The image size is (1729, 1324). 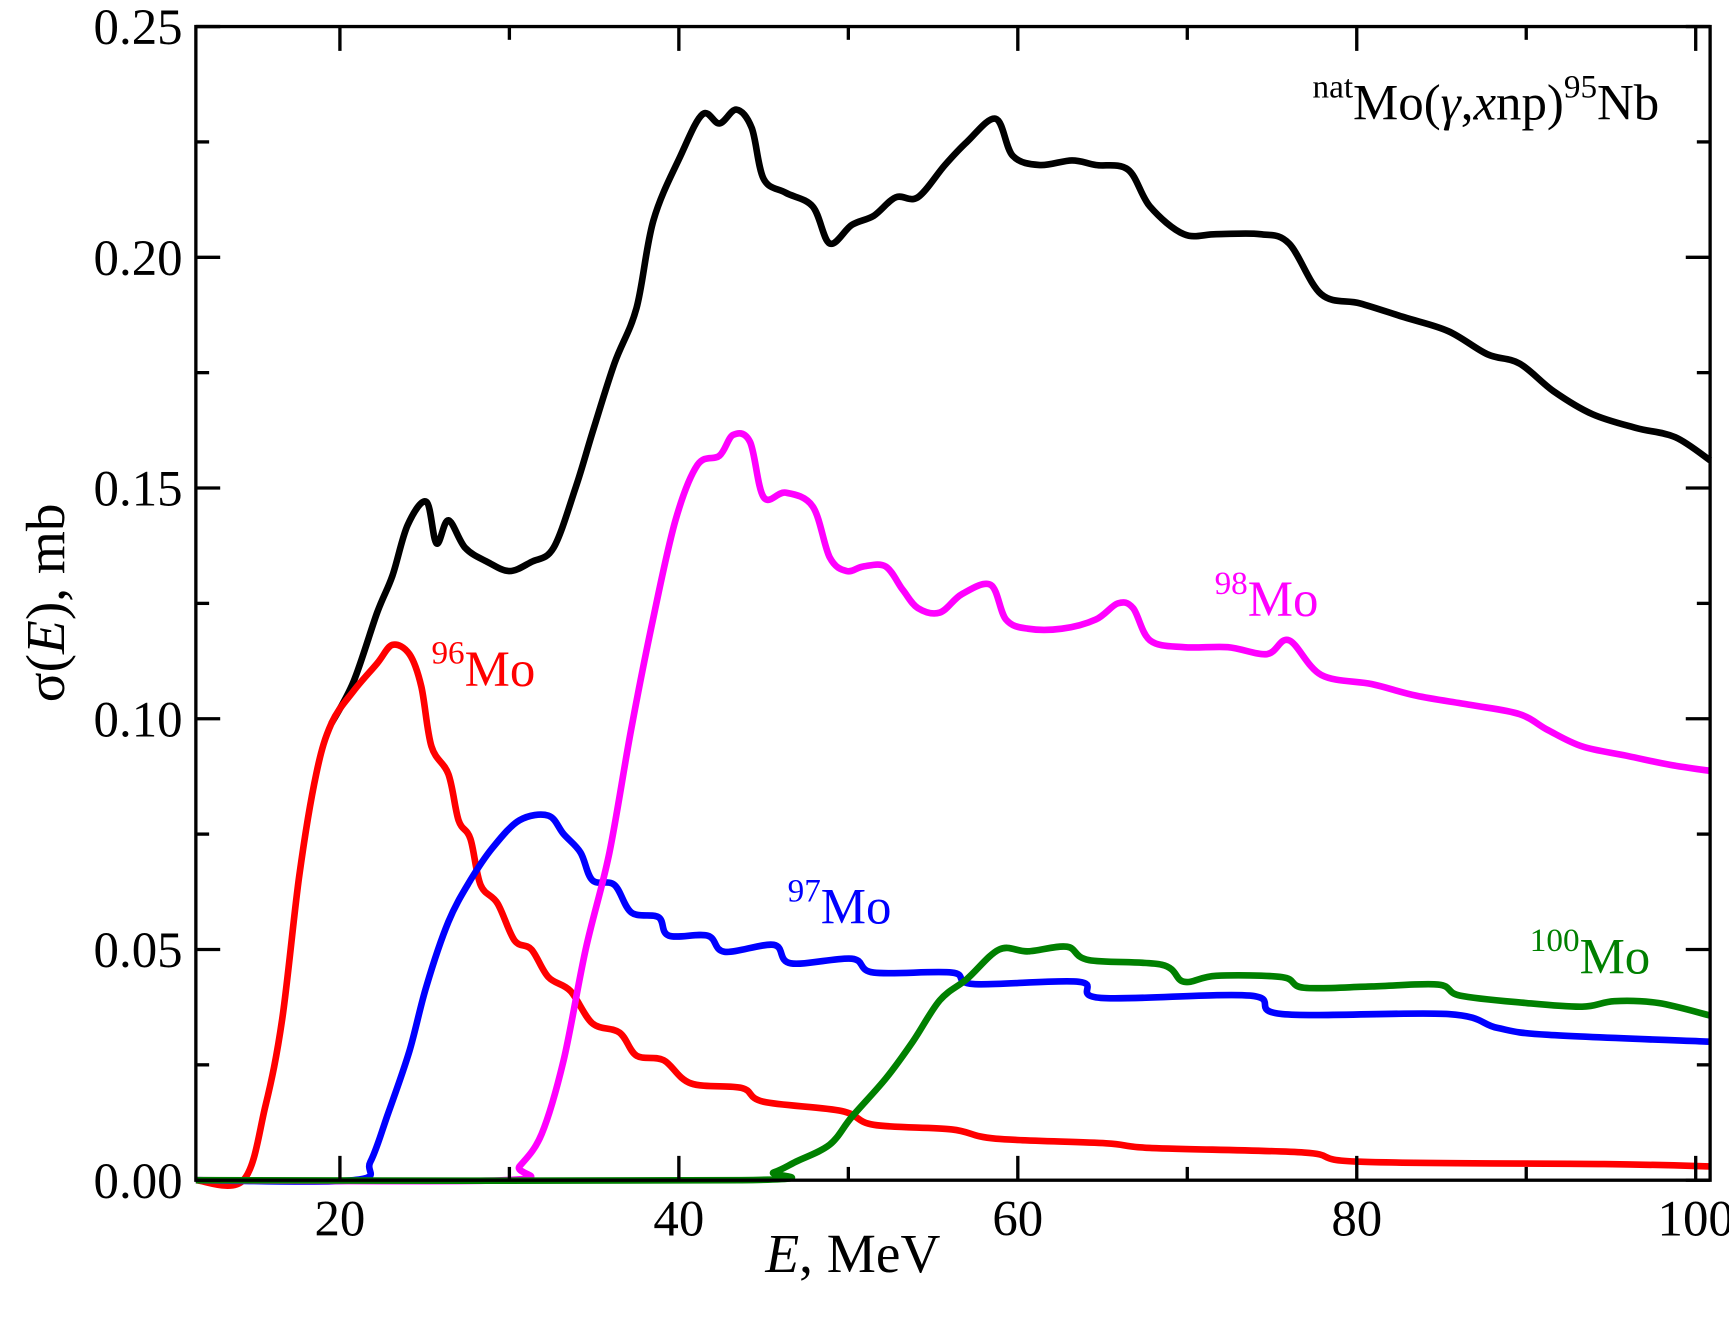 What do you see at coordinates (45, 637) in the screenshot?
I see `y-axis-var: E` at bounding box center [45, 637].